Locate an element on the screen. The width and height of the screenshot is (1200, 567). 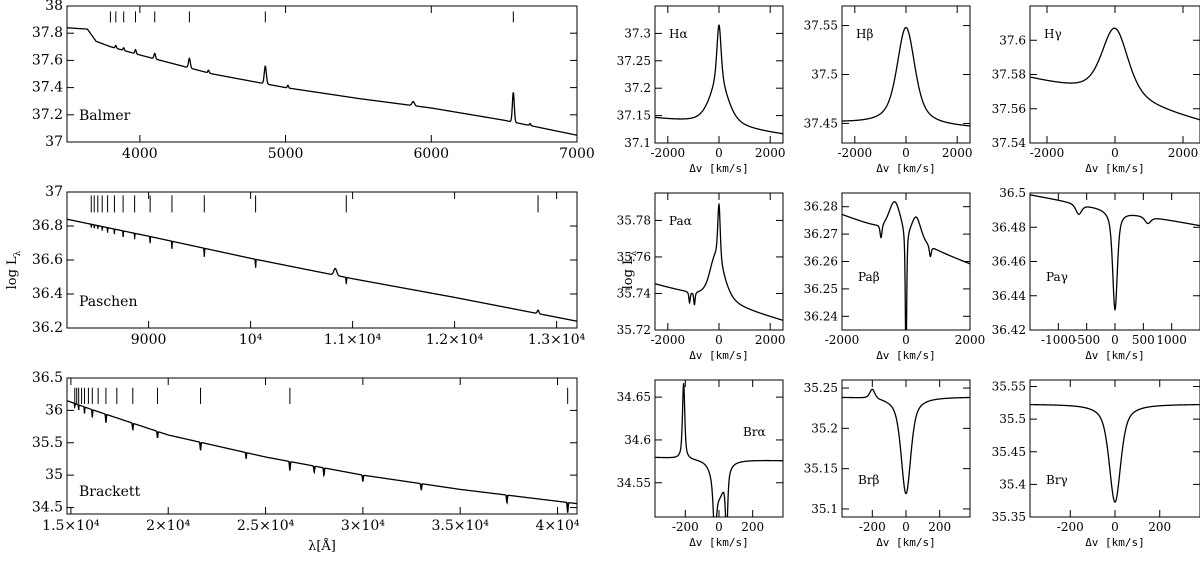
y-tick-label-brackett: 35.5 is located at coordinates (47, 443).